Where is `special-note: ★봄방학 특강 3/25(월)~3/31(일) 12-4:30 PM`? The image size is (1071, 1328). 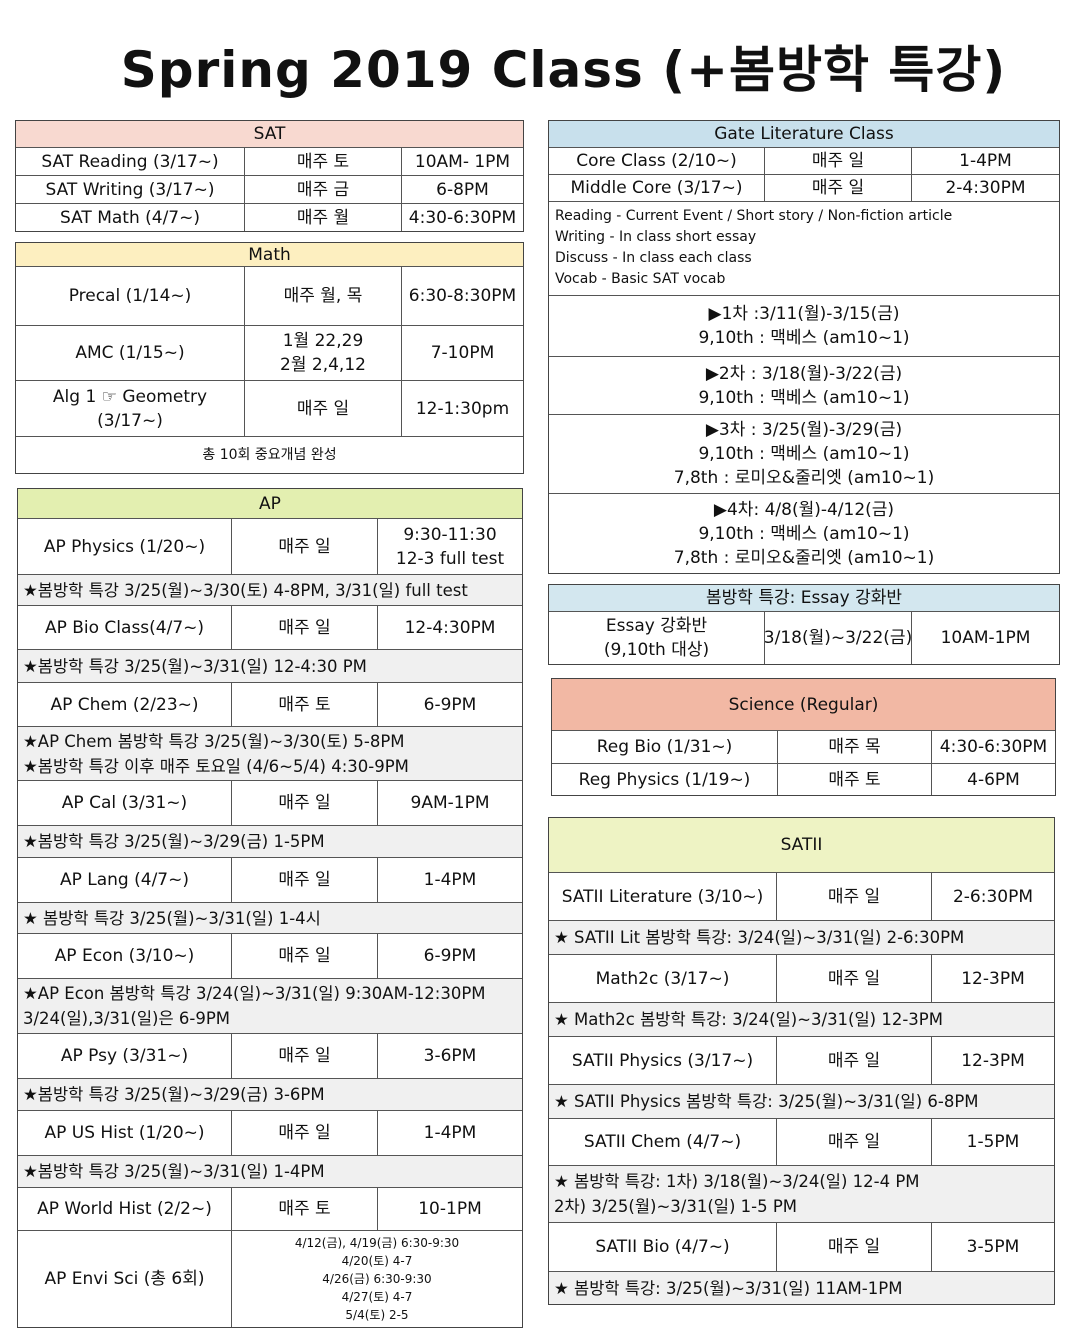
special-note: ★봄방학 특강 3/25(월)~3/31(일) 12-4:30 PM is located at coordinates (270, 666).